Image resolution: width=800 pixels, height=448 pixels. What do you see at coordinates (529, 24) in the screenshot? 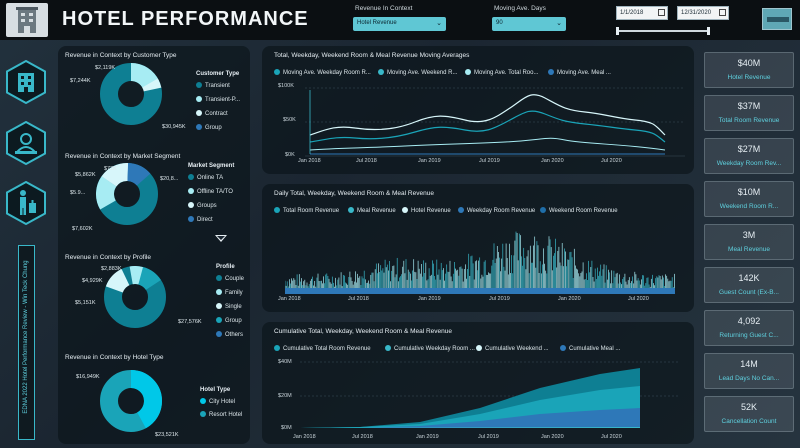
I see `moving-avg-dropdown: 90 ⌄` at bounding box center [529, 24].